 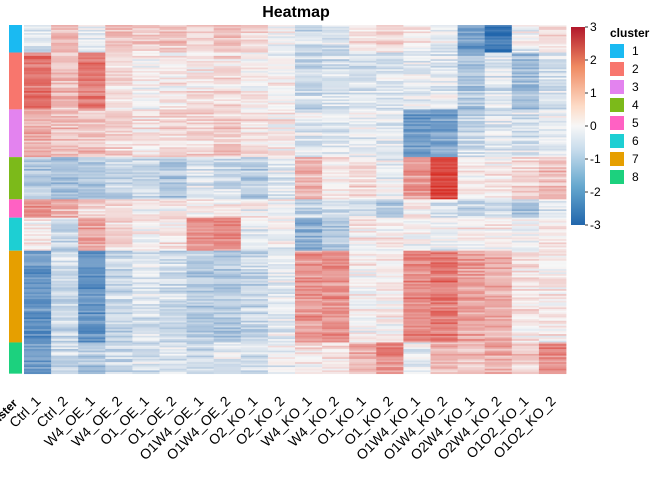 What do you see at coordinates (635, 141) in the screenshot?
I see `legend-label: 6` at bounding box center [635, 141].